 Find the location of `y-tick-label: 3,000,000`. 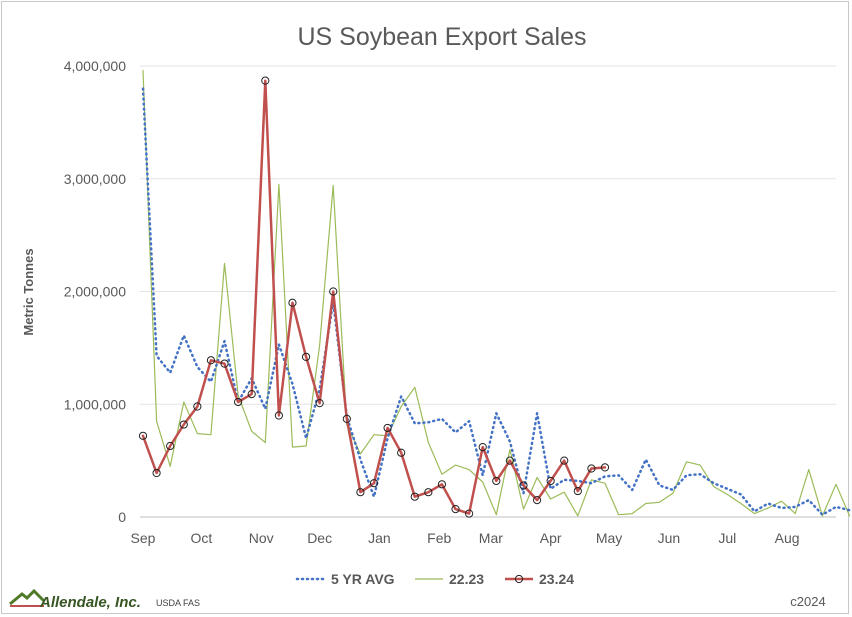

y-tick-label: 3,000,000 is located at coordinates (95, 179).